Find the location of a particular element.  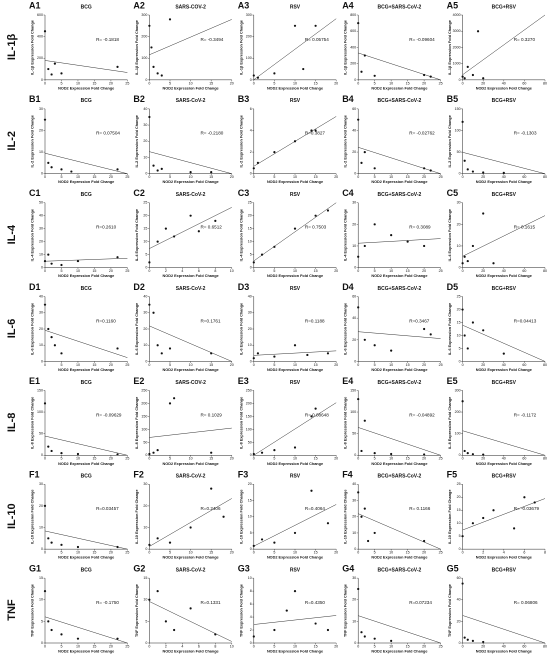

x-axis-label: NOD2 Expression Fold Change is located at coordinates (504, 558).